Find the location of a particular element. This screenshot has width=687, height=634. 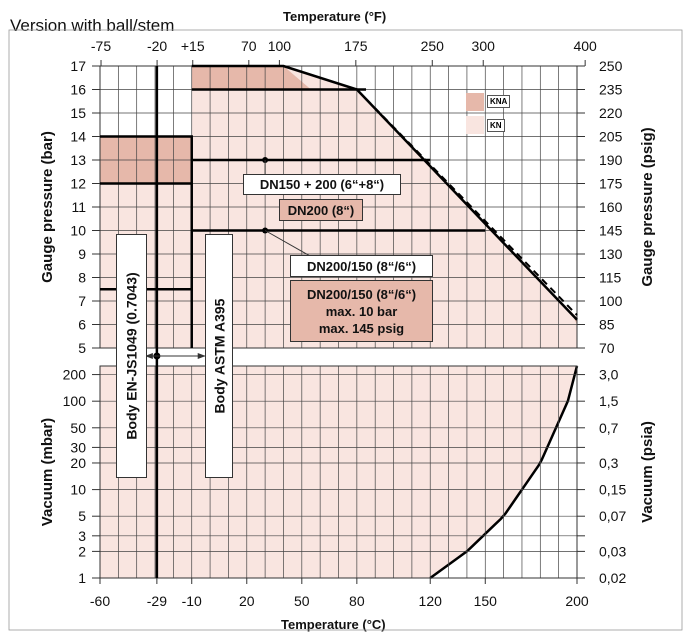

legend-kn-swatch is located at coordinates (475, 125).